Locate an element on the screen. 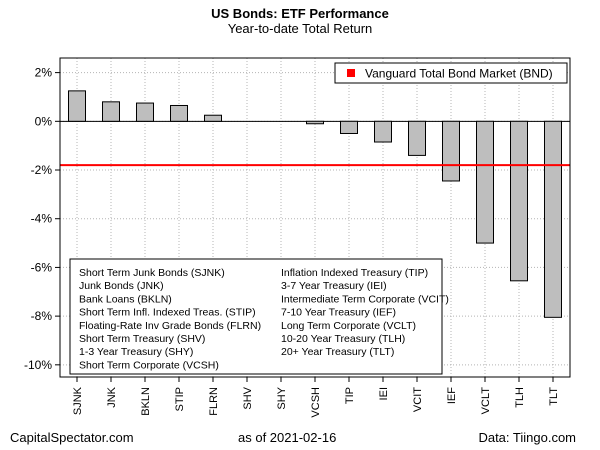 Image resolution: width=600 pixels, height=450 pixels. bar-sjnk is located at coordinates (77, 106).